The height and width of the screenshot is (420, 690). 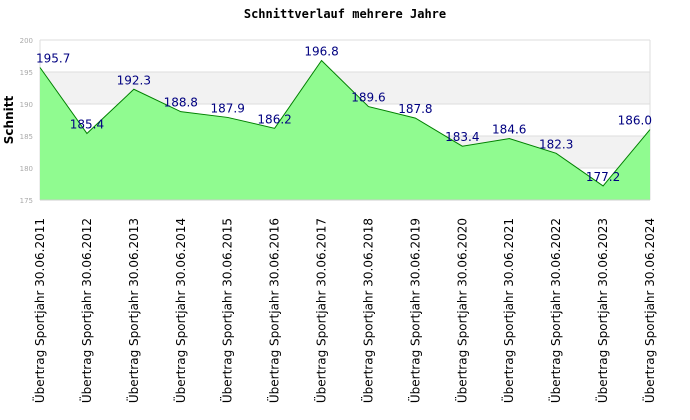 I want to click on x-tick-label: Übertrag Sportjahr 30.06.2019, so click(x=414, y=310).